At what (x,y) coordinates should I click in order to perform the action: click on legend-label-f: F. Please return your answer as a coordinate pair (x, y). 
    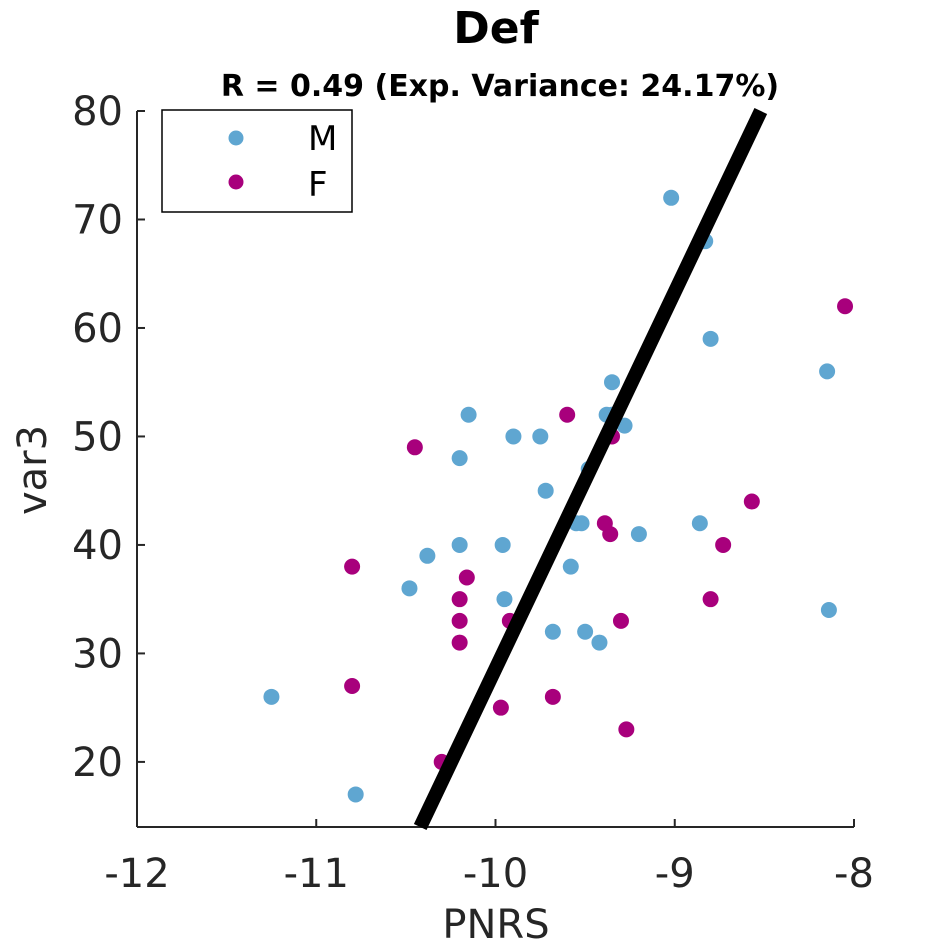
    Looking at the image, I should click on (318, 185).